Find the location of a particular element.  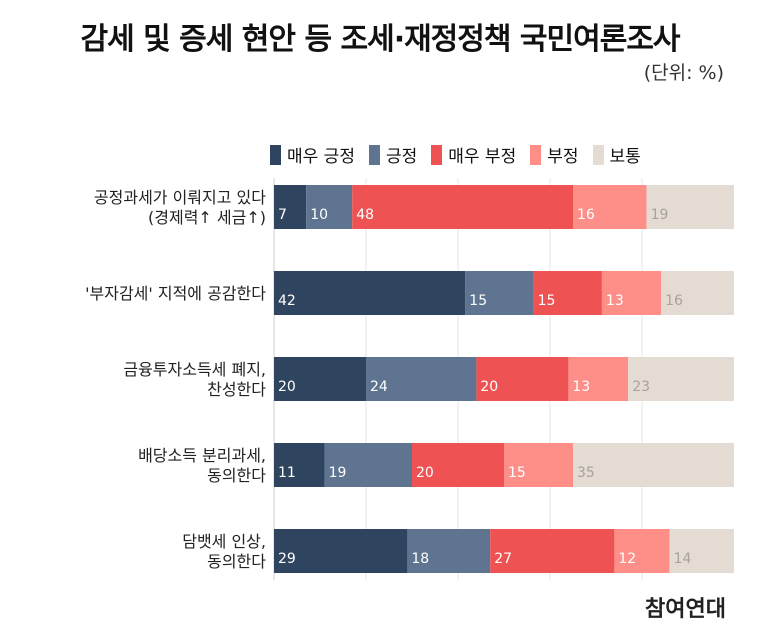

data-label: 27 is located at coordinates (503, 559).